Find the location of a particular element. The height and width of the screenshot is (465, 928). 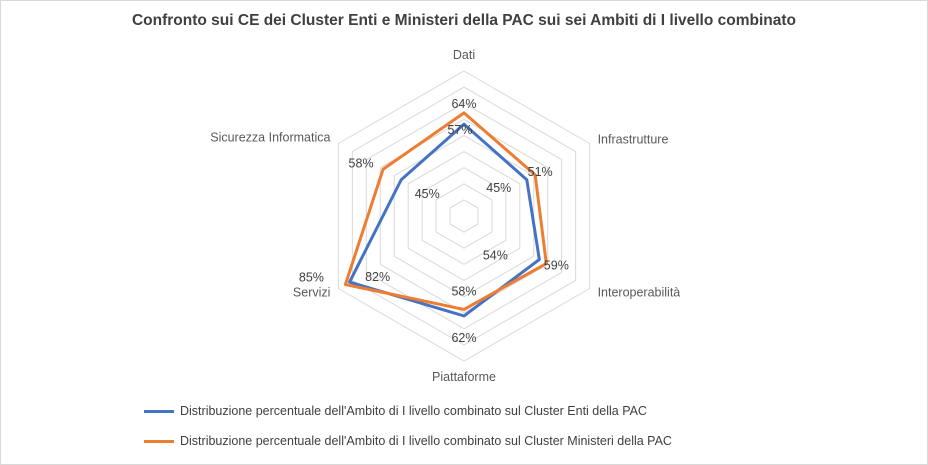

grid-ring is located at coordinates (464, 216).